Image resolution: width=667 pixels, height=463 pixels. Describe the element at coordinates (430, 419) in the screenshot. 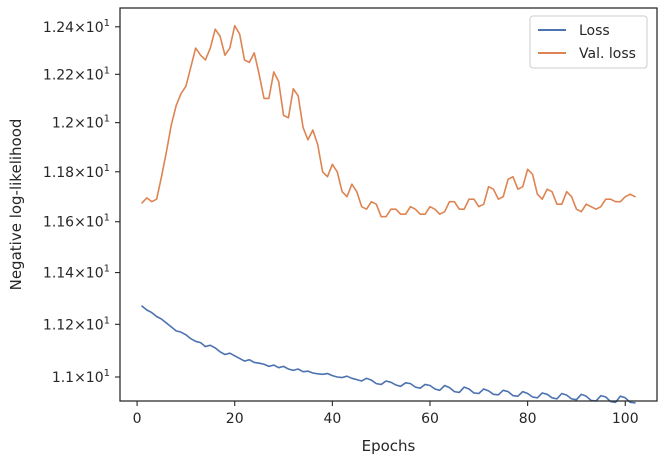

I see `x-tick-label: 60` at that location.